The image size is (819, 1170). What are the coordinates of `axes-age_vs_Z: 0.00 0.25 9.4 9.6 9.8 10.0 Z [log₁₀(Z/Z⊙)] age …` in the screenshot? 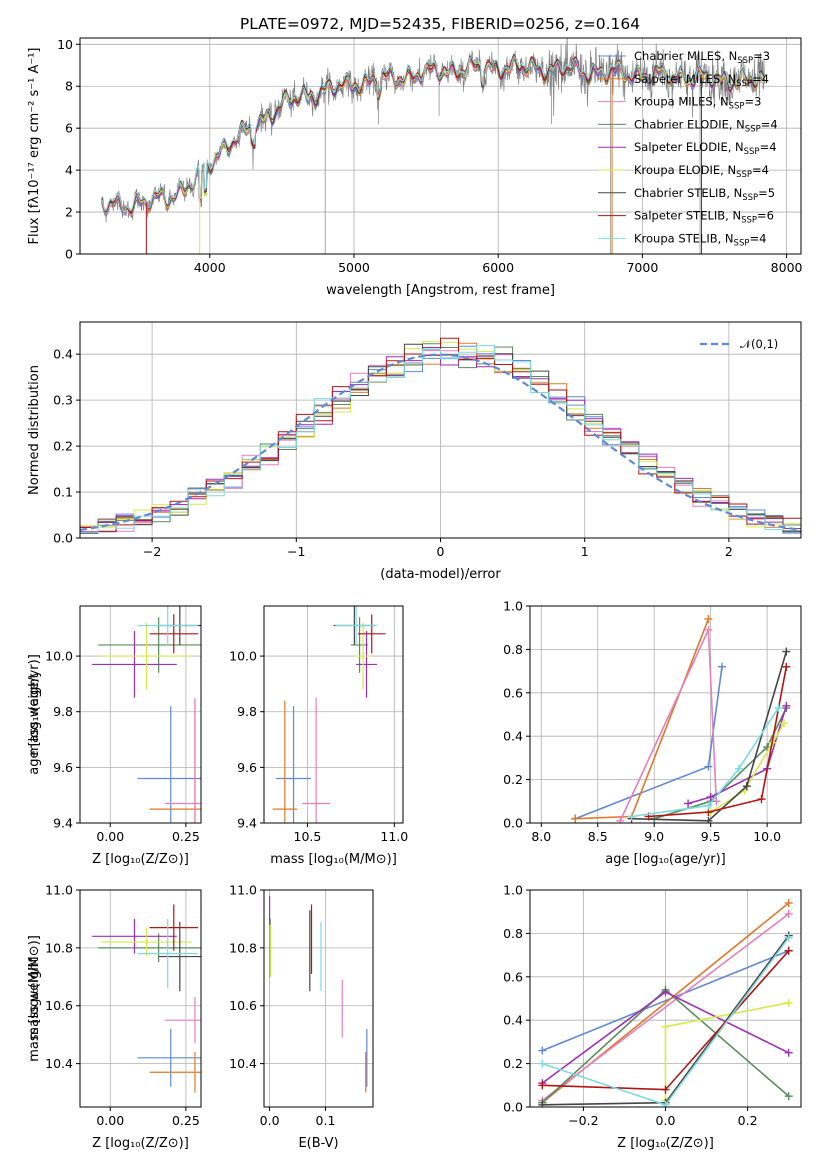 It's located at (114, 736).